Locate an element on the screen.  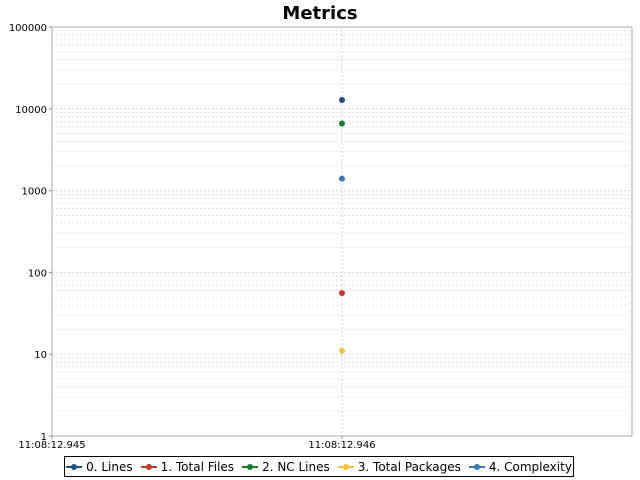
chart-title: Metrics is located at coordinates (319, 13).